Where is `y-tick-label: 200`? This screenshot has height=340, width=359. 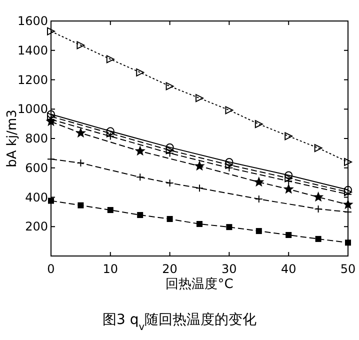
y-tick-label: 200 is located at coordinates (36, 227).